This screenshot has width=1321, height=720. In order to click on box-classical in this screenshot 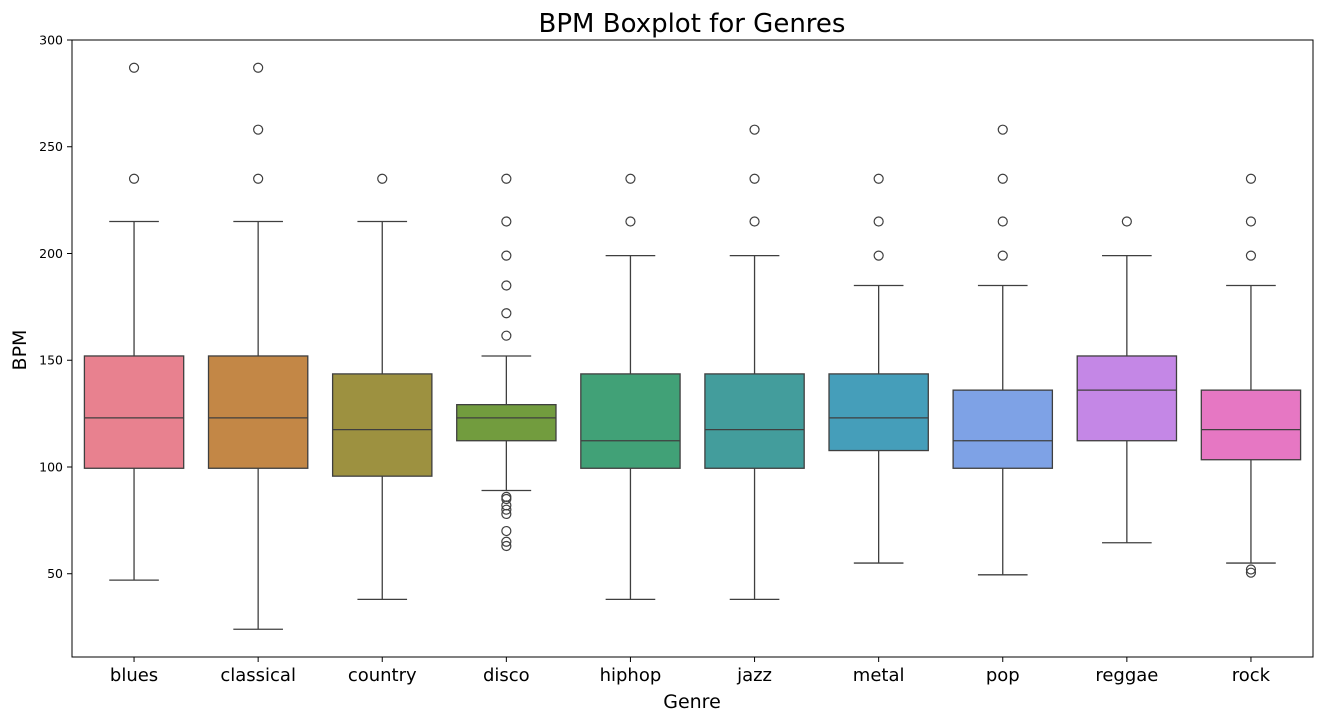, I will do `click(258, 412)`.